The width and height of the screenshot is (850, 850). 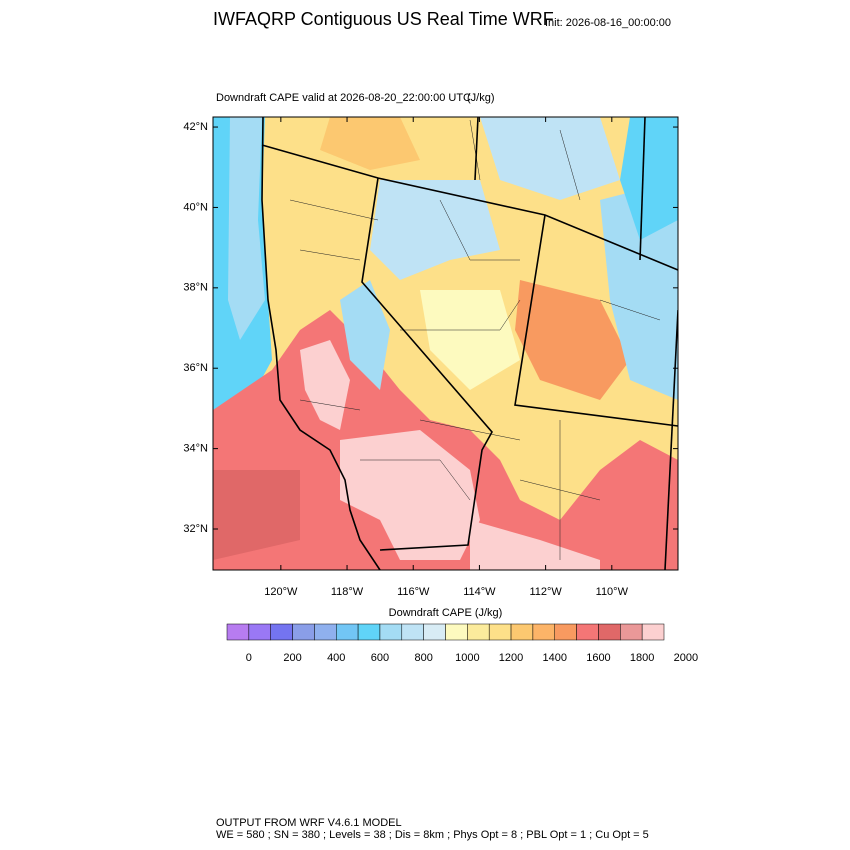 What do you see at coordinates (281, 592) in the screenshot?
I see `x-tick-label: 120°W` at bounding box center [281, 592].